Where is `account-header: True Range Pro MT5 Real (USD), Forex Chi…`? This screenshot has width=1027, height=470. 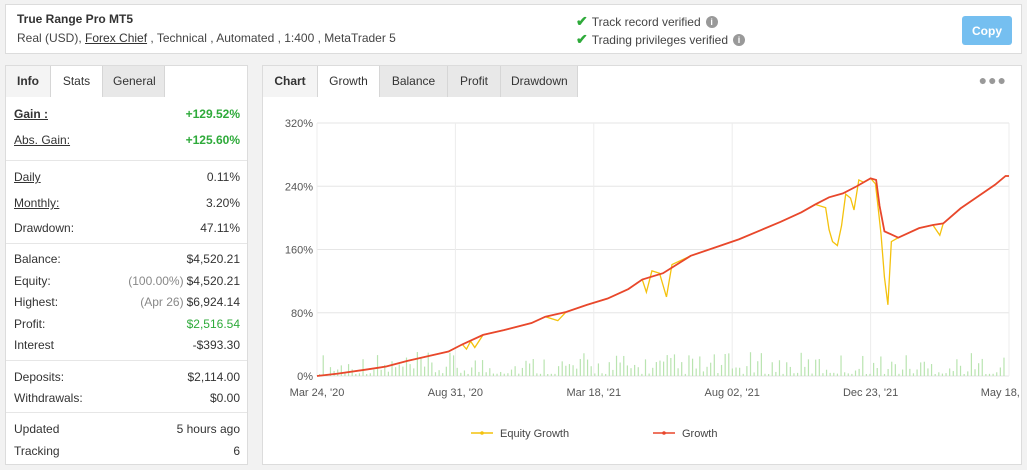 account-header: True Range Pro MT5 Real (USD), Forex Chi… is located at coordinates (513, 29).